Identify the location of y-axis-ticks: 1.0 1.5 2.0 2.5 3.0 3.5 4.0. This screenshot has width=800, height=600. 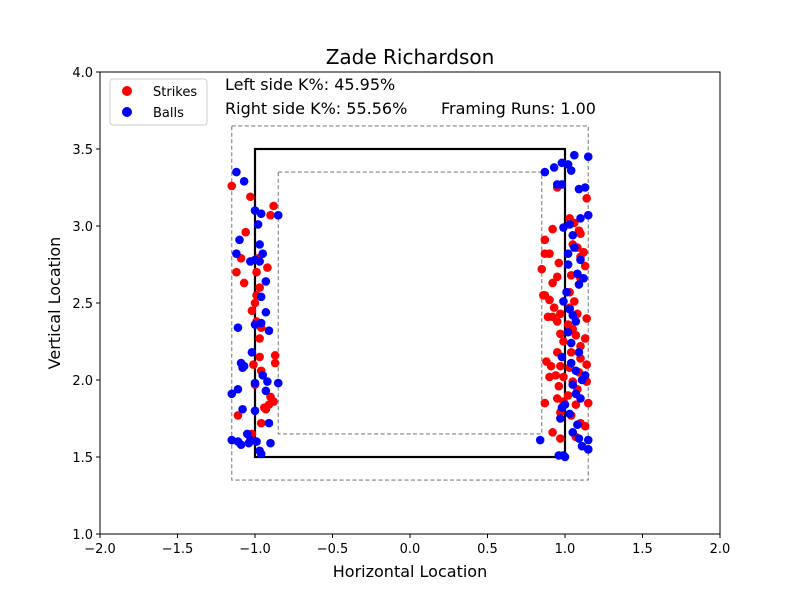
(86, 304).